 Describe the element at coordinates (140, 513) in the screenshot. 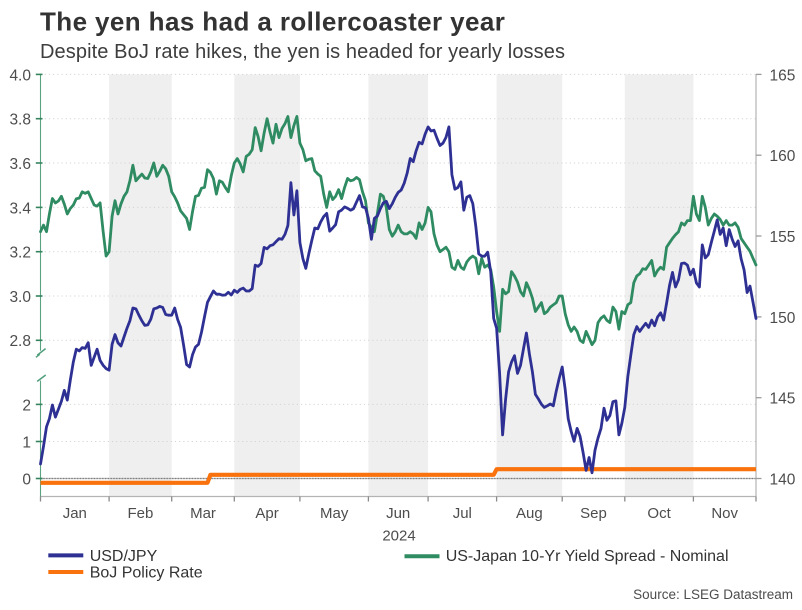

I see `svg-text: Feb` at that location.